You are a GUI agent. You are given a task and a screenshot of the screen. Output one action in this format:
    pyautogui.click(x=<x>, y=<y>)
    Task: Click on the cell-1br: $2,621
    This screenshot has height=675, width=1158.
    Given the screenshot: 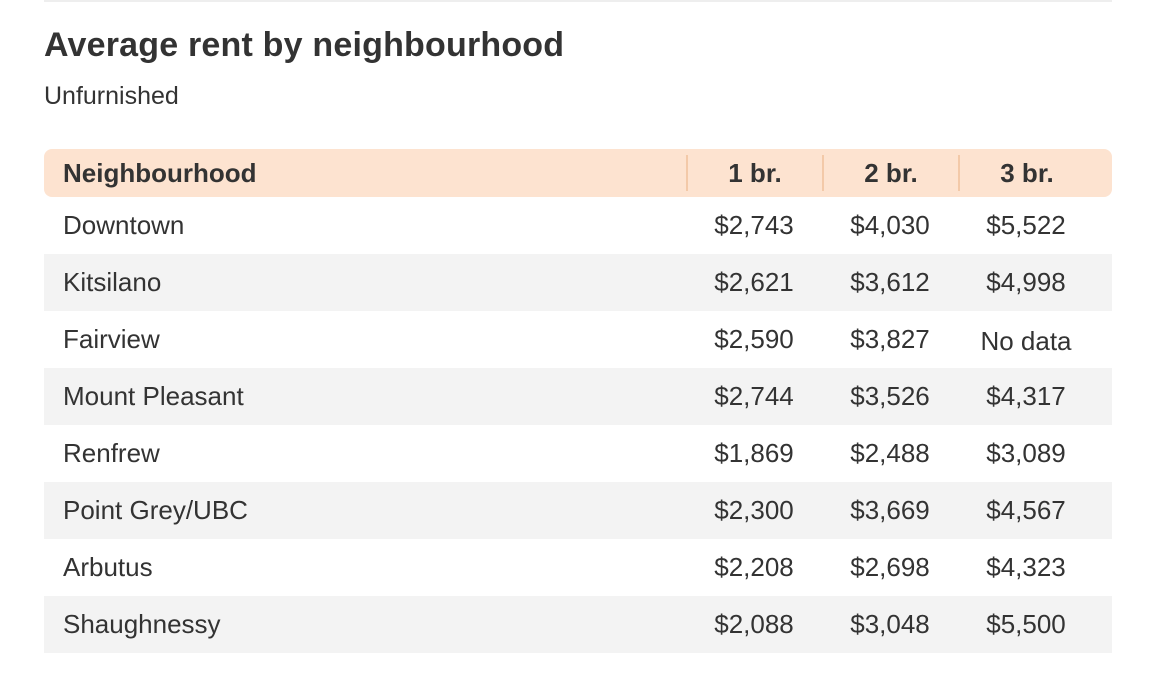 What is the action you would take?
    pyautogui.click(x=754, y=282)
    